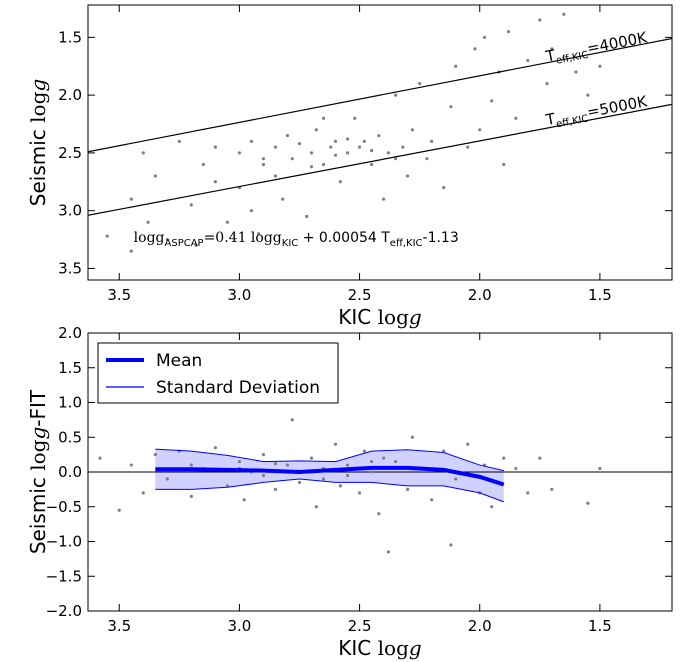 This screenshot has width=683, height=662. I want to click on x-axis-label: KIC logg, so click(379, 648).